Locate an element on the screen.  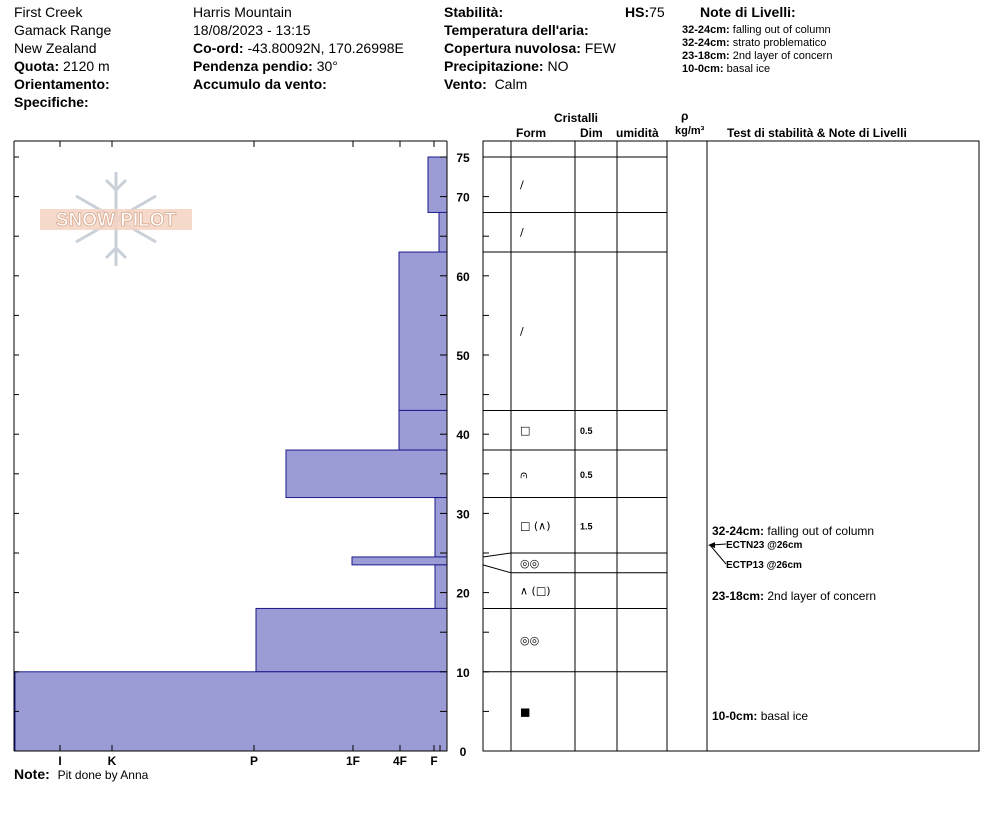
moisture-header: umidità is located at coordinates (637, 133).